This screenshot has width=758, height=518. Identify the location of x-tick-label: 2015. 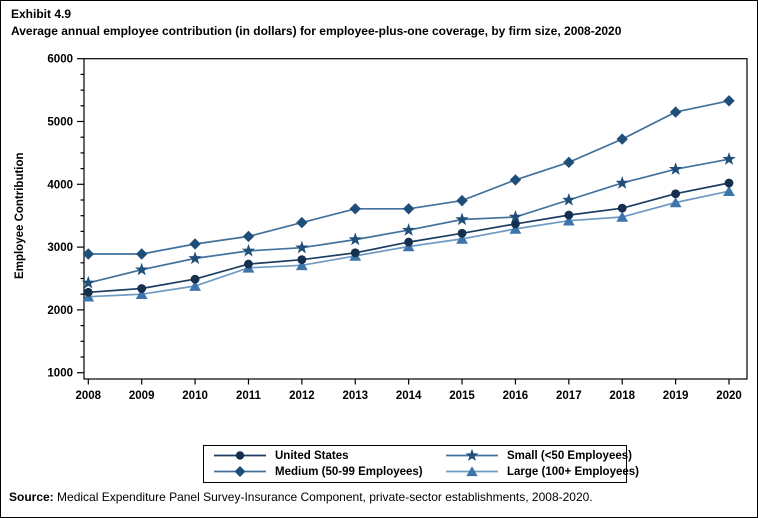
(462, 396).